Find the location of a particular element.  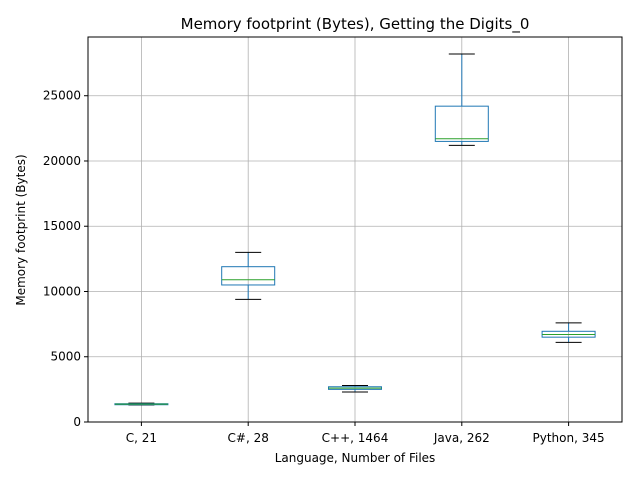

x-axis-ticks: C, 21 C#, 28 C++, 1464 Java, 262 Python, 345 is located at coordinates (365, 433).